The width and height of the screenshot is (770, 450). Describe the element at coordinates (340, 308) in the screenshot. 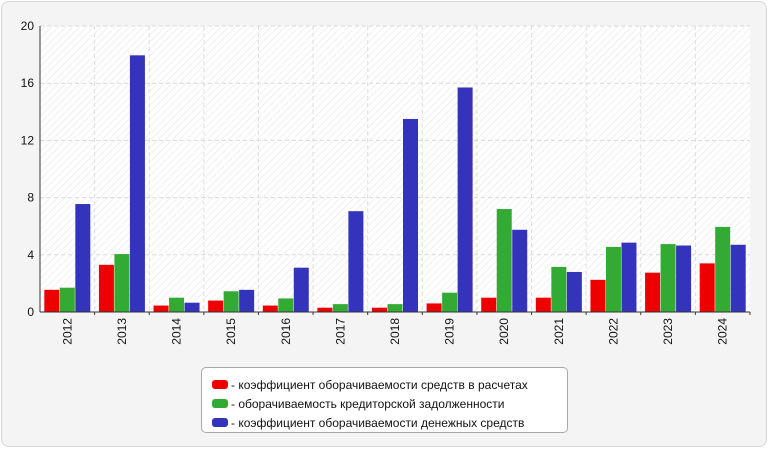

I see `bar-series-2-2017` at that location.